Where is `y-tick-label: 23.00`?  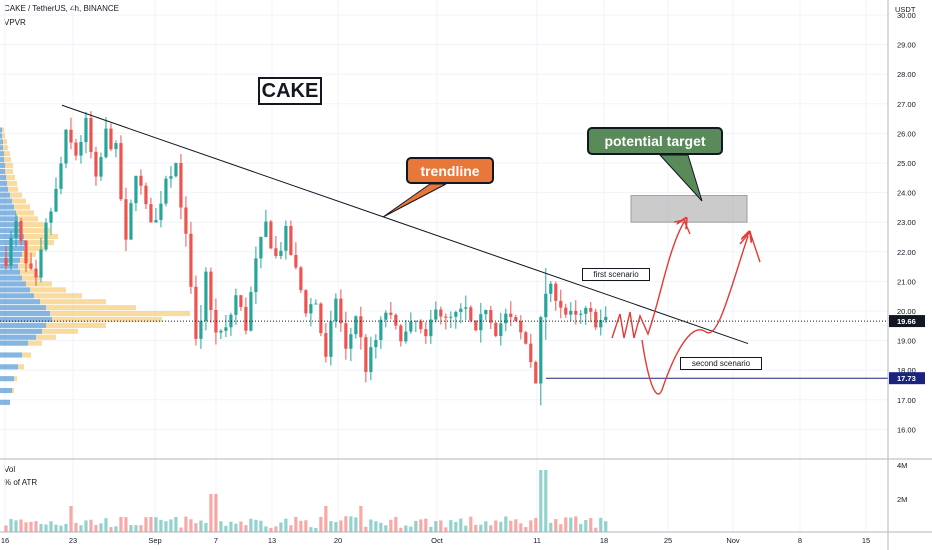
y-tick-label: 23.00 is located at coordinates (906, 222).